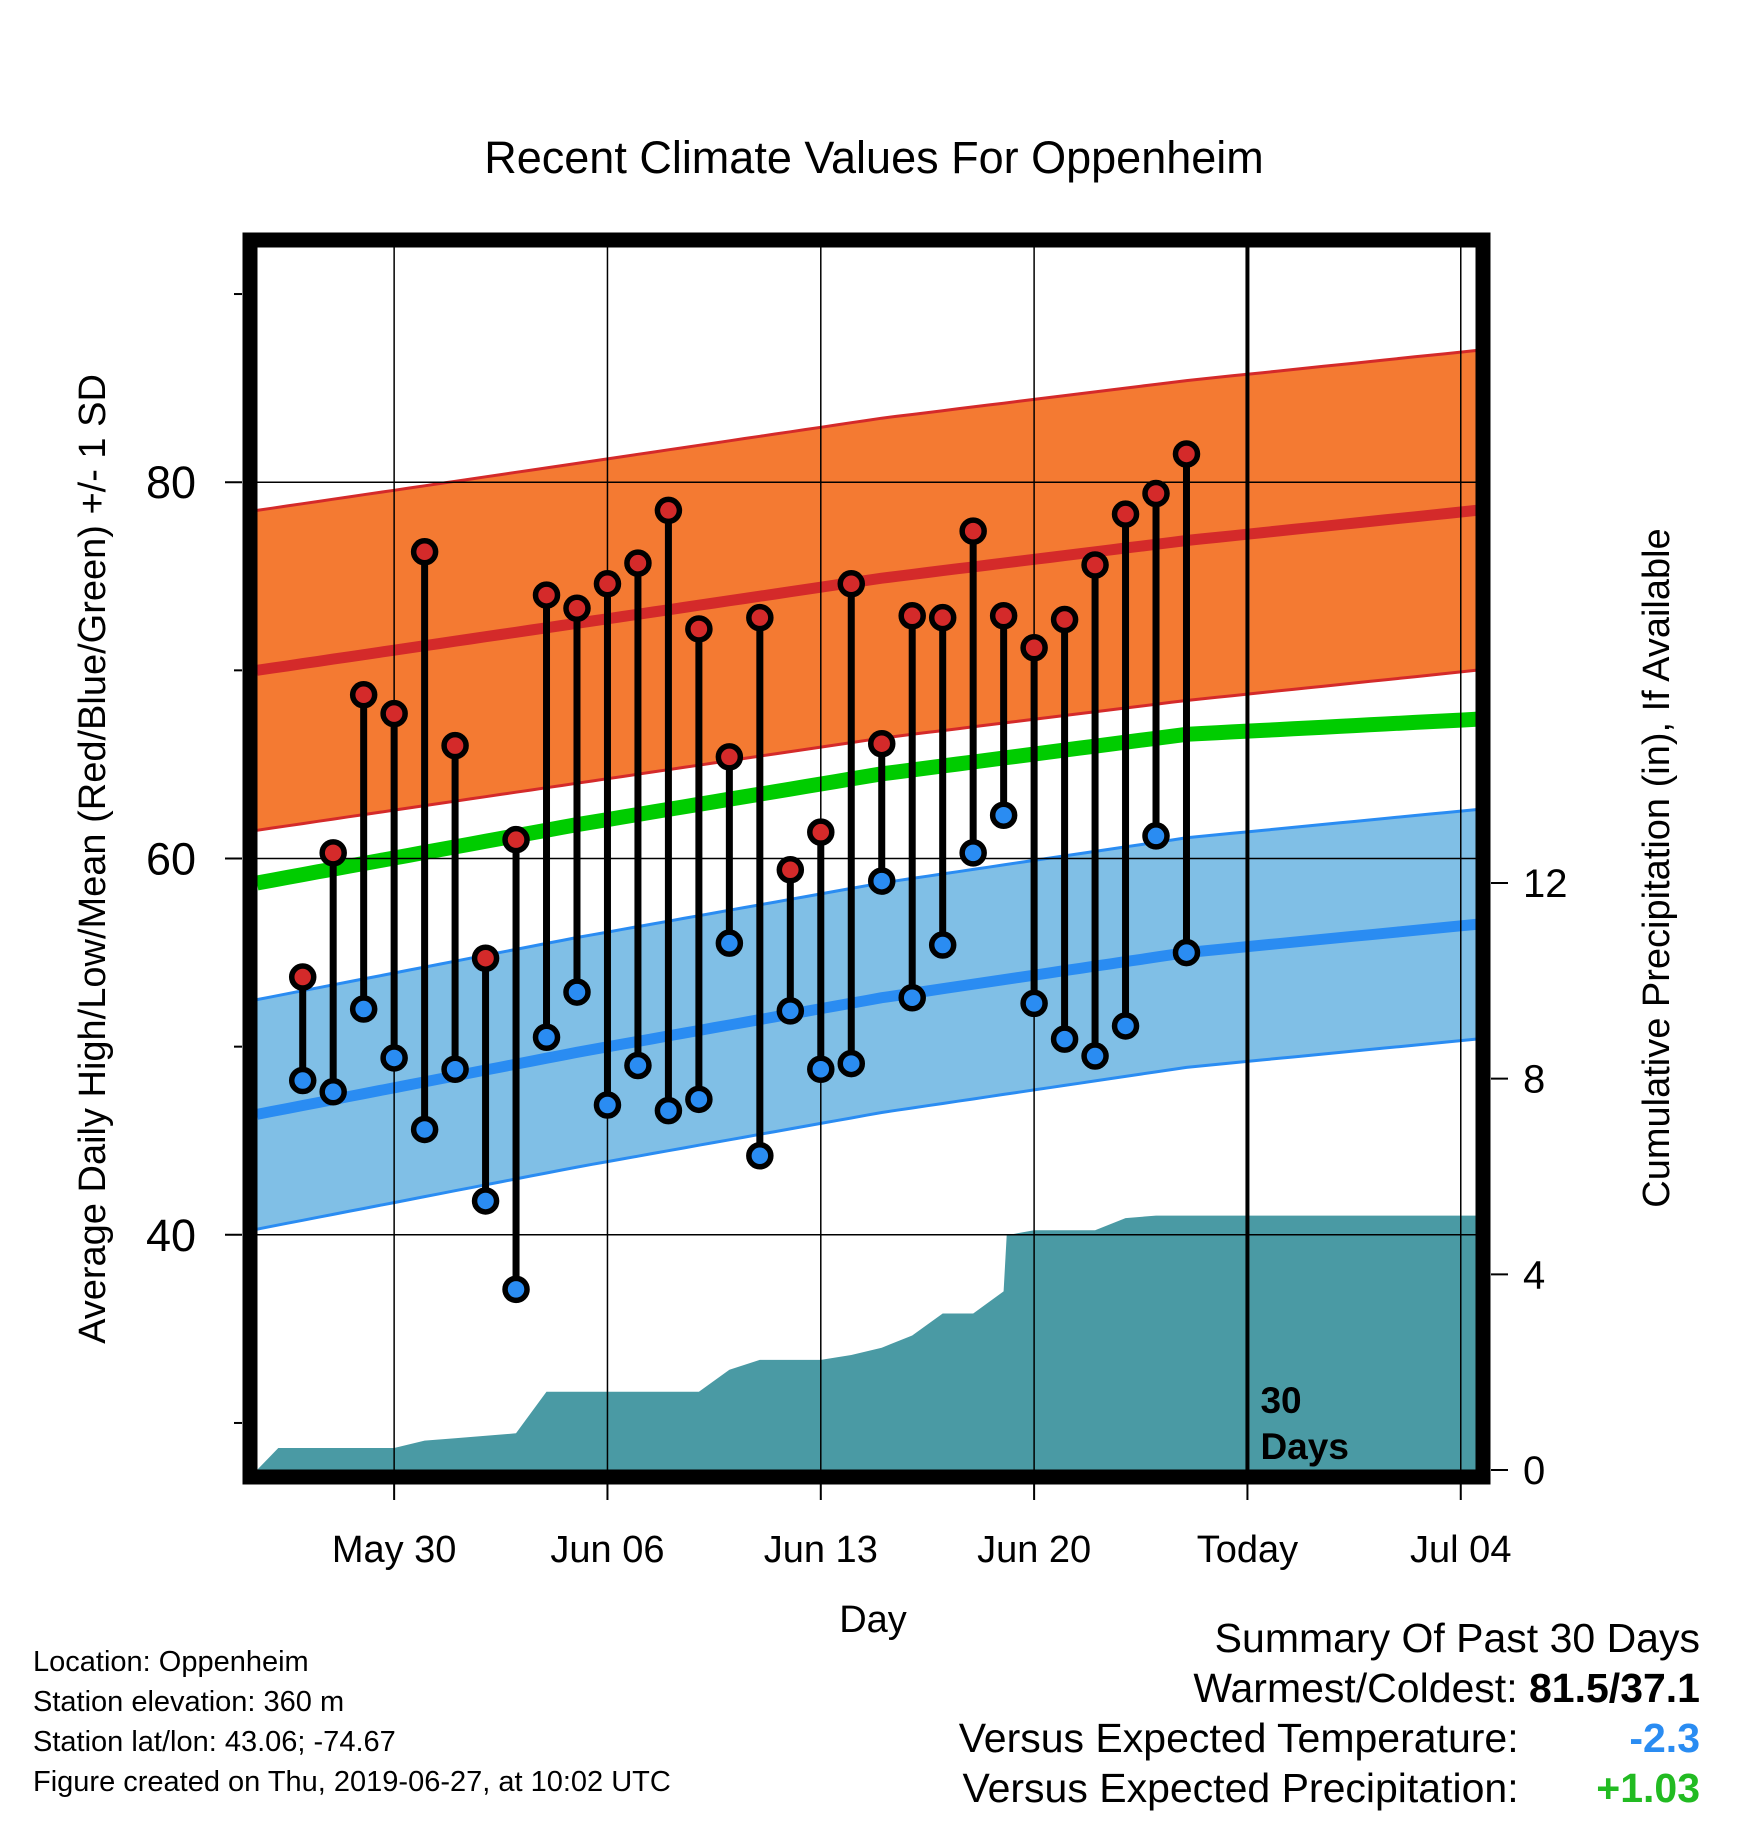 The width and height of the screenshot is (1748, 1828). I want to click on summary-precip-label: Versus Expected Precipitation:, so click(1240, 1788).